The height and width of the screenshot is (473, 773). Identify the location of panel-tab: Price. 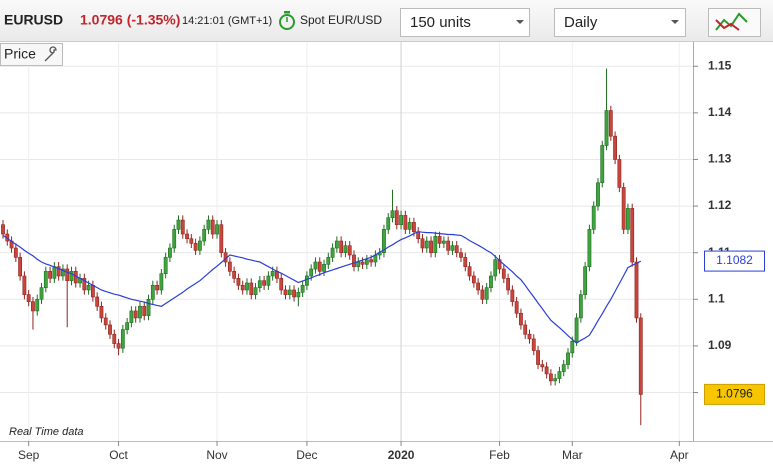
(31, 54).